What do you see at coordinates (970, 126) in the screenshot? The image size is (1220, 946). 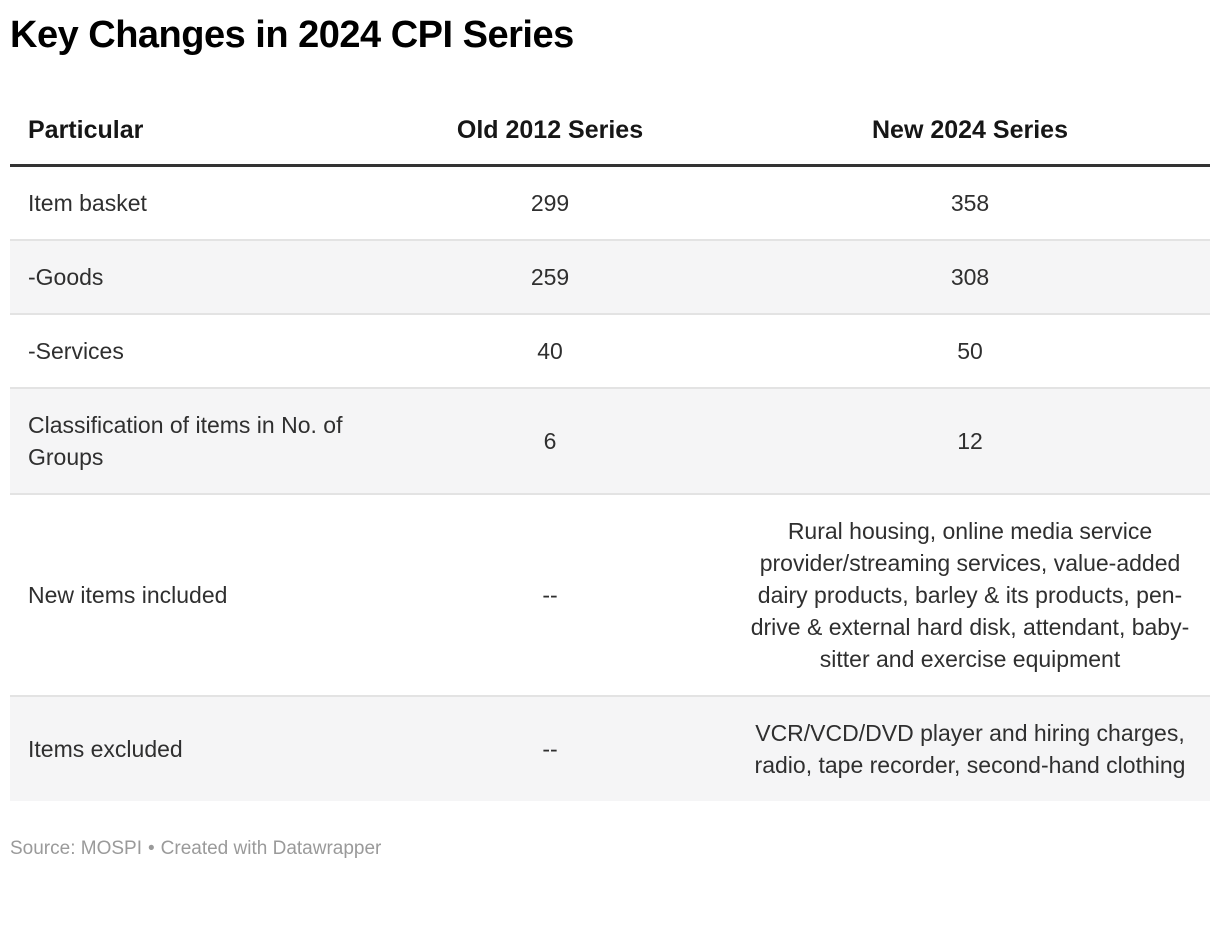 I see `column-header-new-series: New 2024 Series` at bounding box center [970, 126].